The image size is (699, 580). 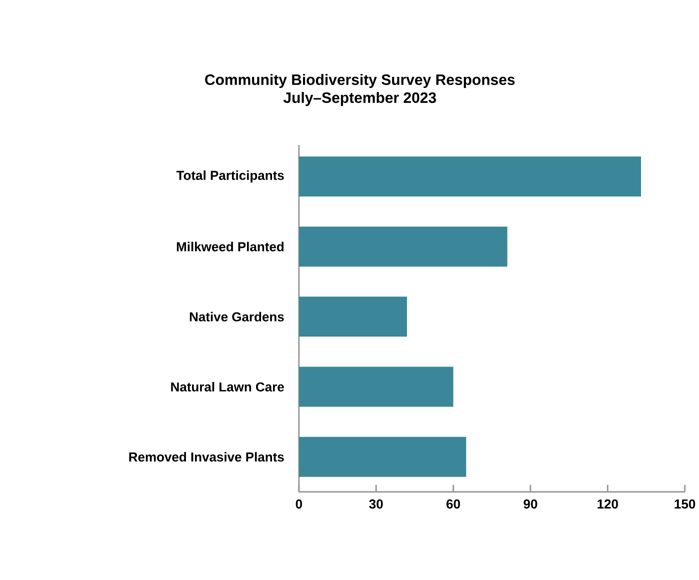 What do you see at coordinates (206, 457) in the screenshot?
I see `y-tick-label: Removed Invasive Plants` at bounding box center [206, 457].